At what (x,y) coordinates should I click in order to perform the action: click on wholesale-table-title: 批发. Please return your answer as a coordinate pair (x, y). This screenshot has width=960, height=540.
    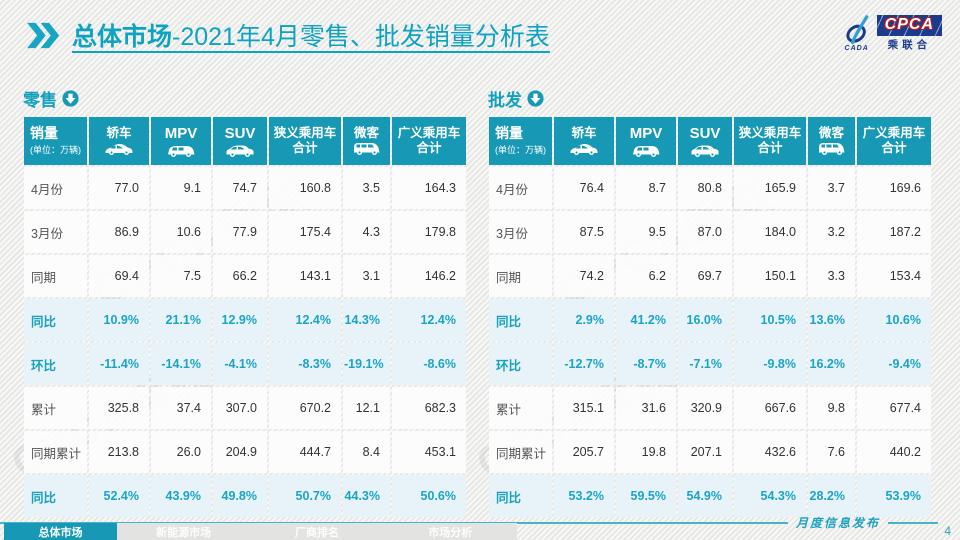
    Looking at the image, I should click on (505, 100).